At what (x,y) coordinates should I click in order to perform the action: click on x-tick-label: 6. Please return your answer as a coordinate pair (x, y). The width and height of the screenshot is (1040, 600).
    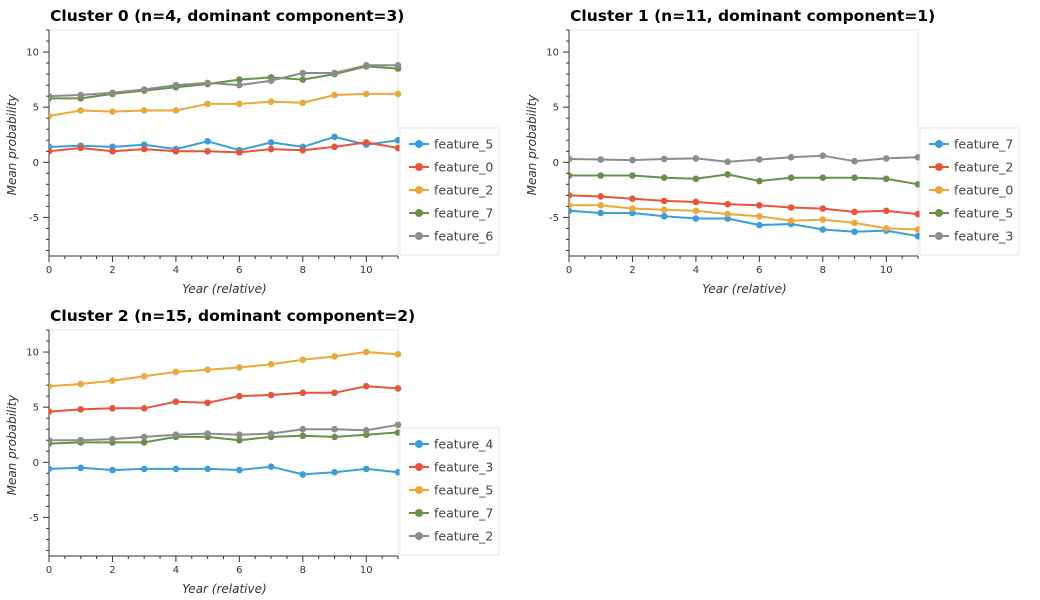
    Looking at the image, I should click on (239, 570).